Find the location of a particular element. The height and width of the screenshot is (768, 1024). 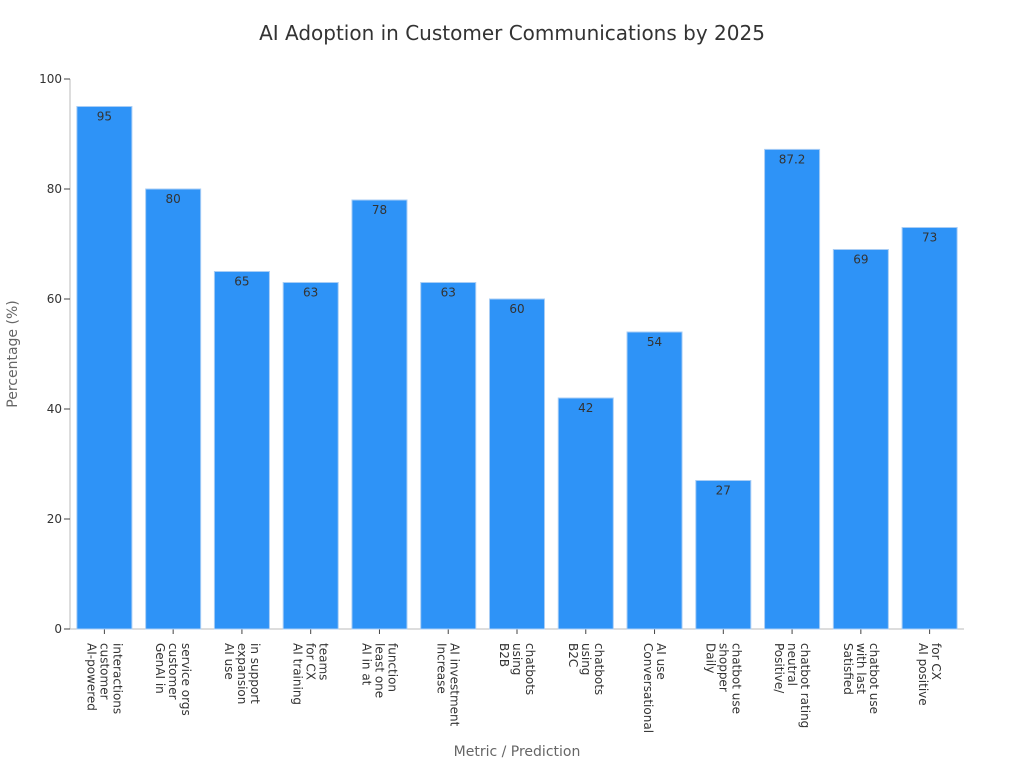

bar-value-label: 73 is located at coordinates (929, 238).